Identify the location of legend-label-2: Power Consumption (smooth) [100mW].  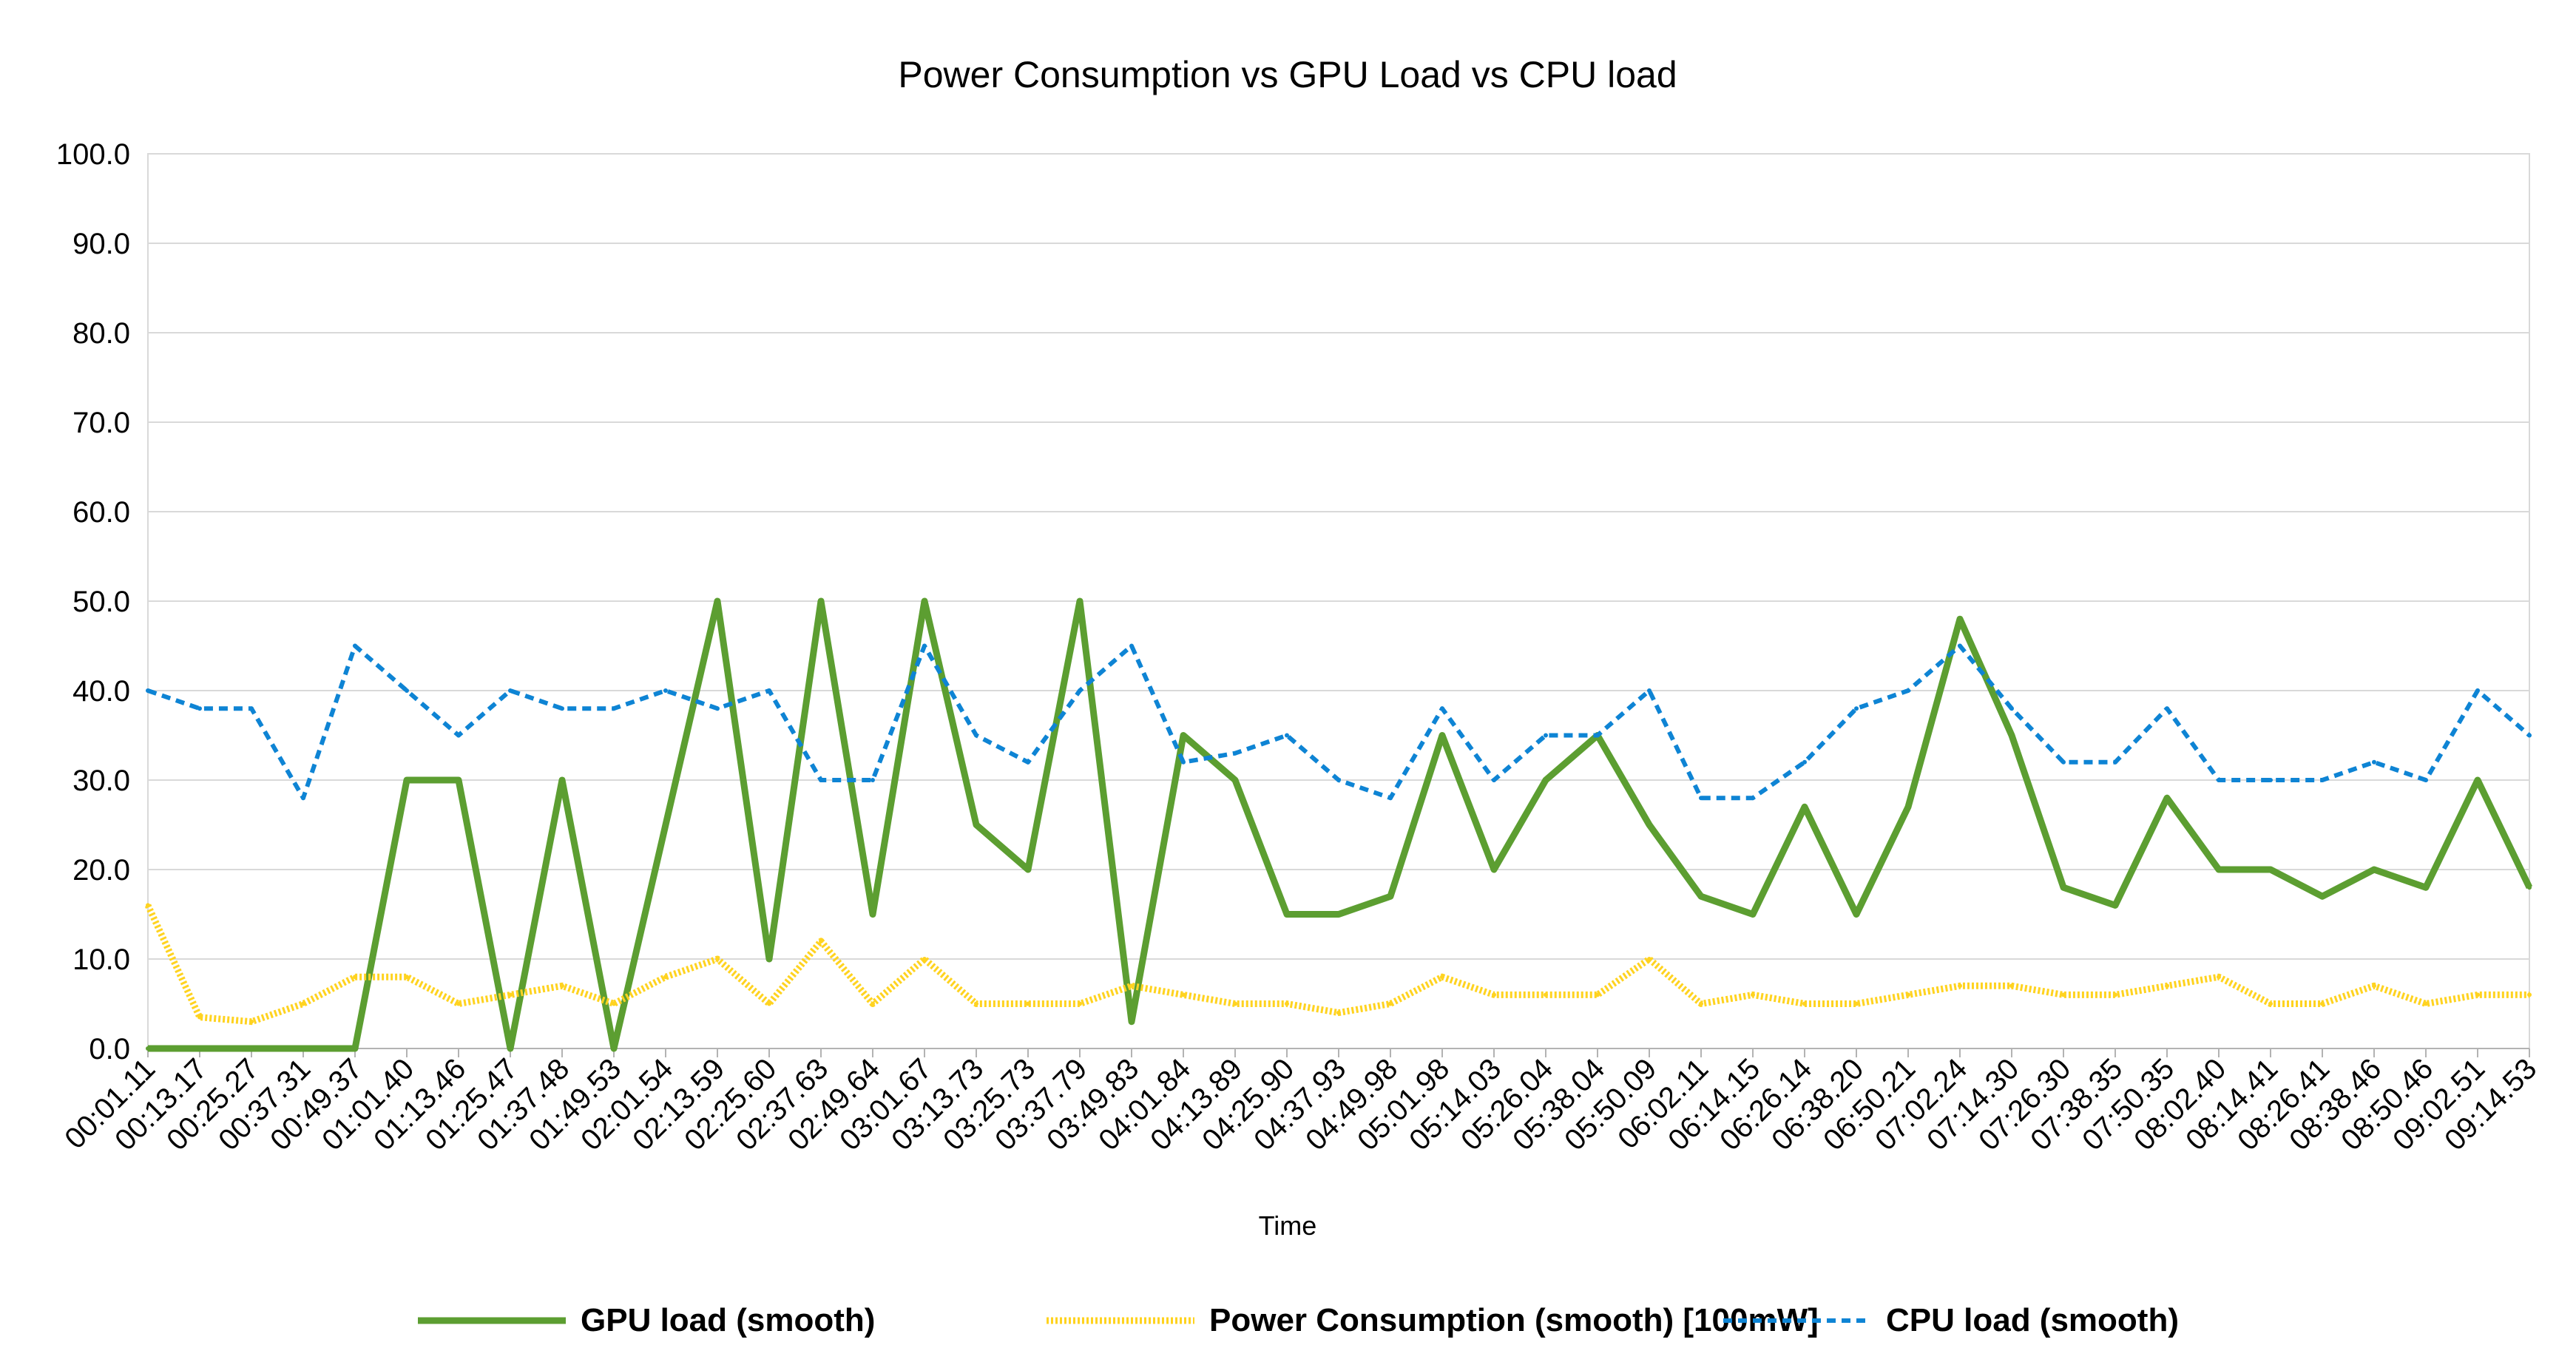
(1514, 1320).